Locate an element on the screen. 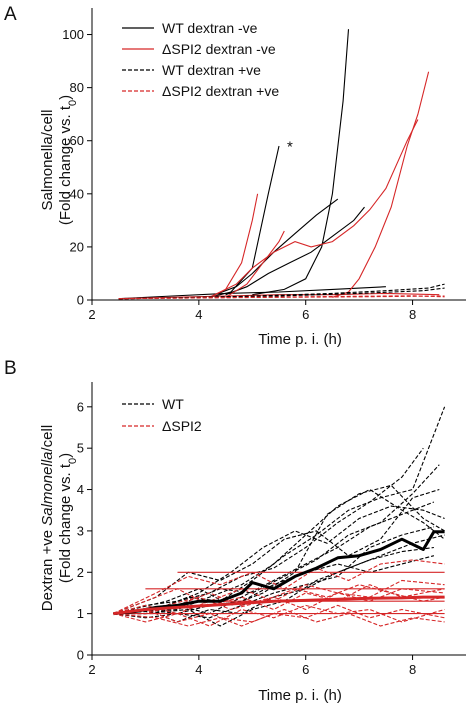 This screenshot has height=708, width=474. panel-a-y-label: Salmonella/cell (Fold change vs. t0) is located at coordinates (59, 160).